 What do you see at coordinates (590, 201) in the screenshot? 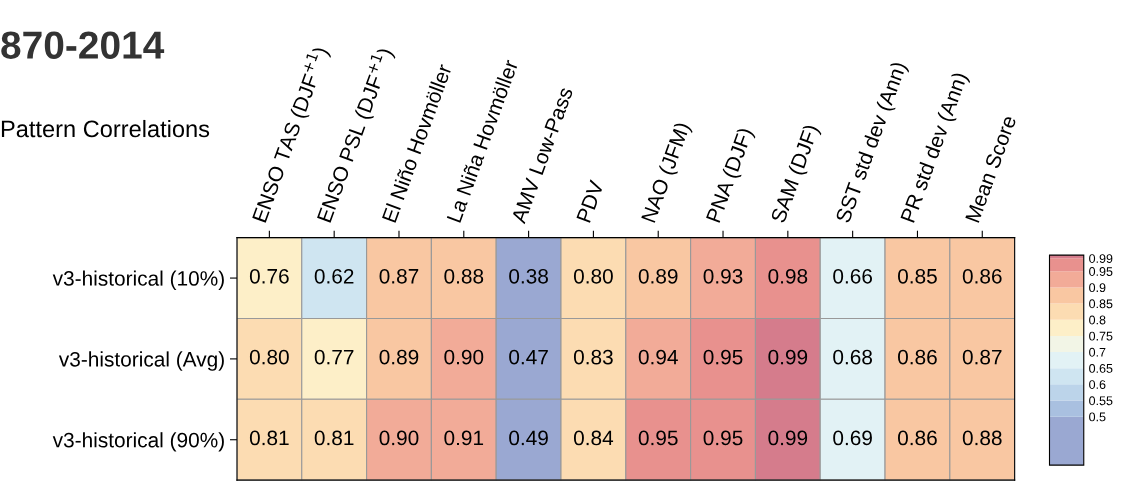
I see `x-tick-label: PDV` at bounding box center [590, 201].